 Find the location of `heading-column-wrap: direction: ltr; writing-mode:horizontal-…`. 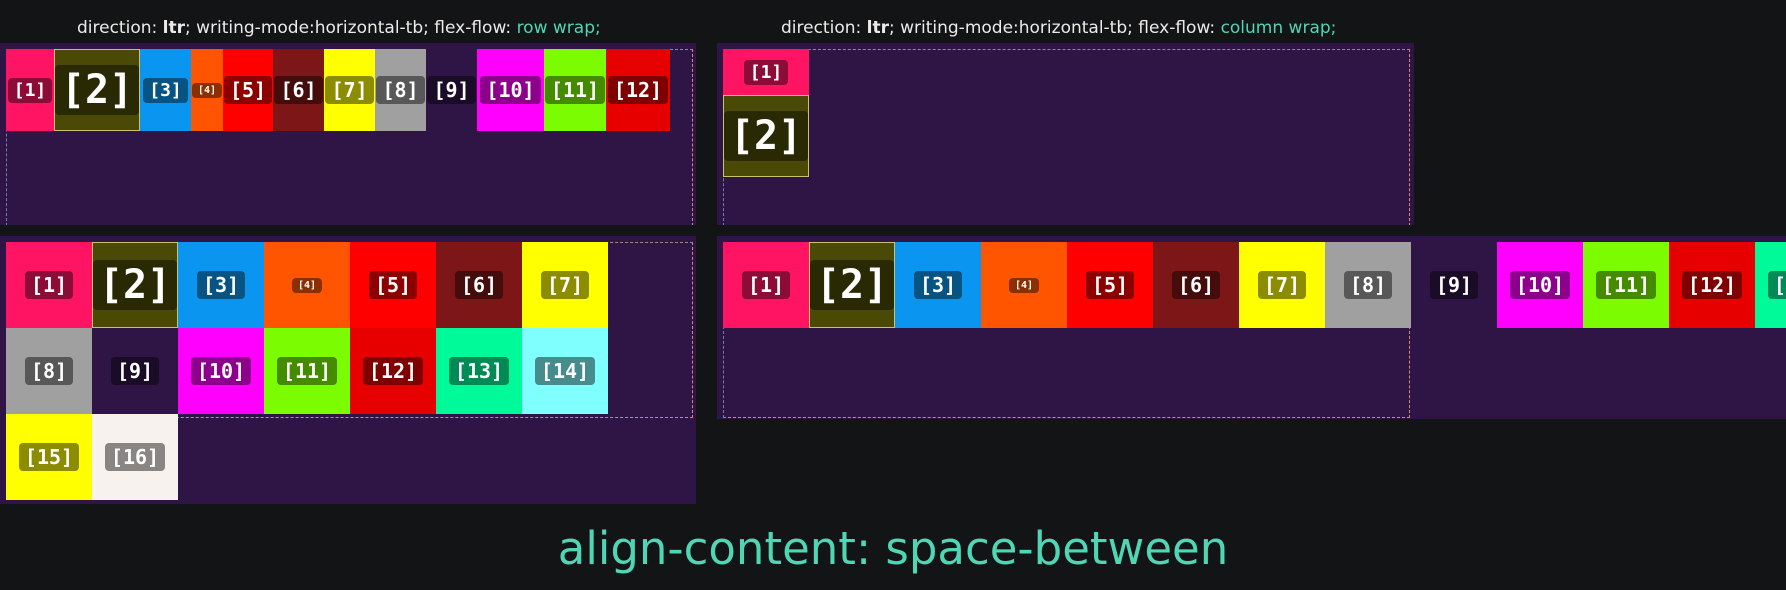

heading-column-wrap: direction: ltr; writing-mode:horizontal-… is located at coordinates (1058, 28).